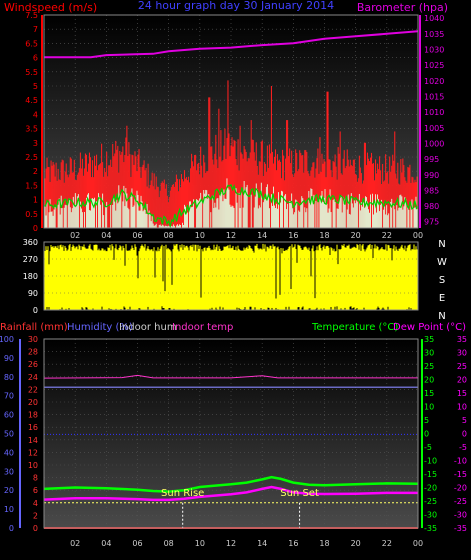 The image size is (471, 560). Describe the element at coordinates (9, 490) in the screenshot. I see `humidity-tick-label: 20` at that location.